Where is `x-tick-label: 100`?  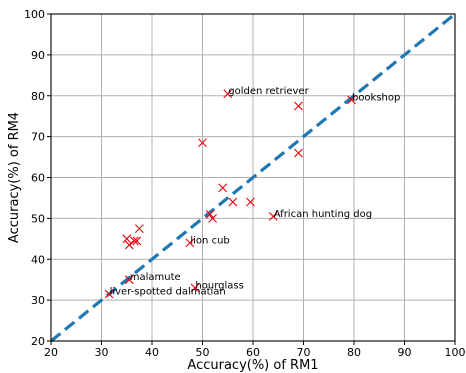 x-tick-label: 100 is located at coordinates (455, 352).